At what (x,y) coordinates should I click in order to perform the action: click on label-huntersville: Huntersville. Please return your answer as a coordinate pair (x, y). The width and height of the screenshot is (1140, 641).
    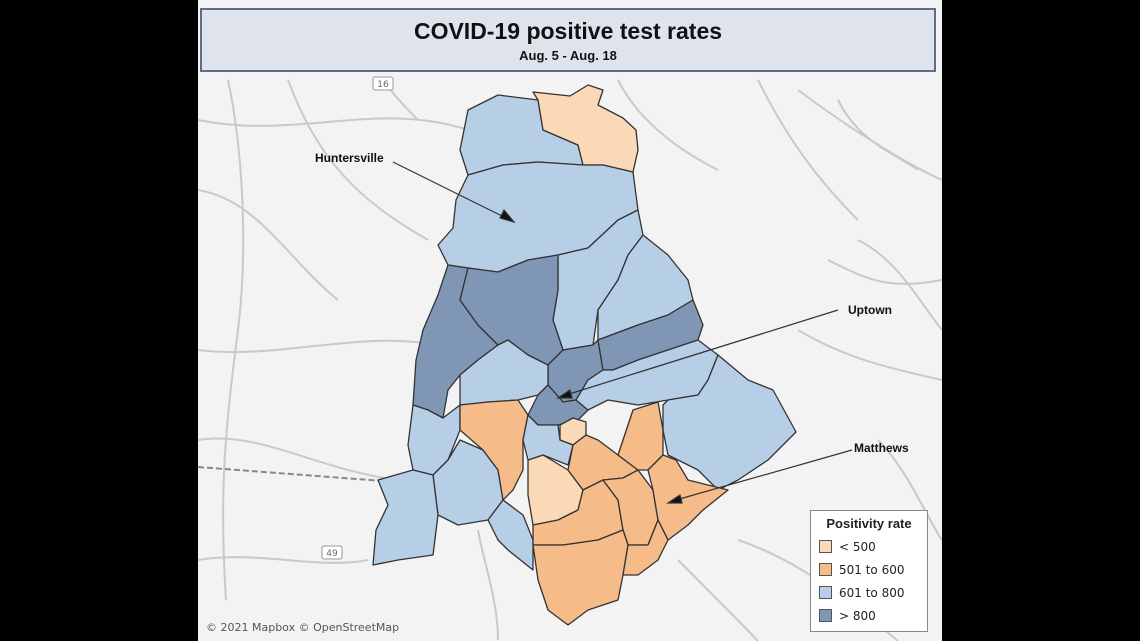
    Looking at the image, I should click on (349, 158).